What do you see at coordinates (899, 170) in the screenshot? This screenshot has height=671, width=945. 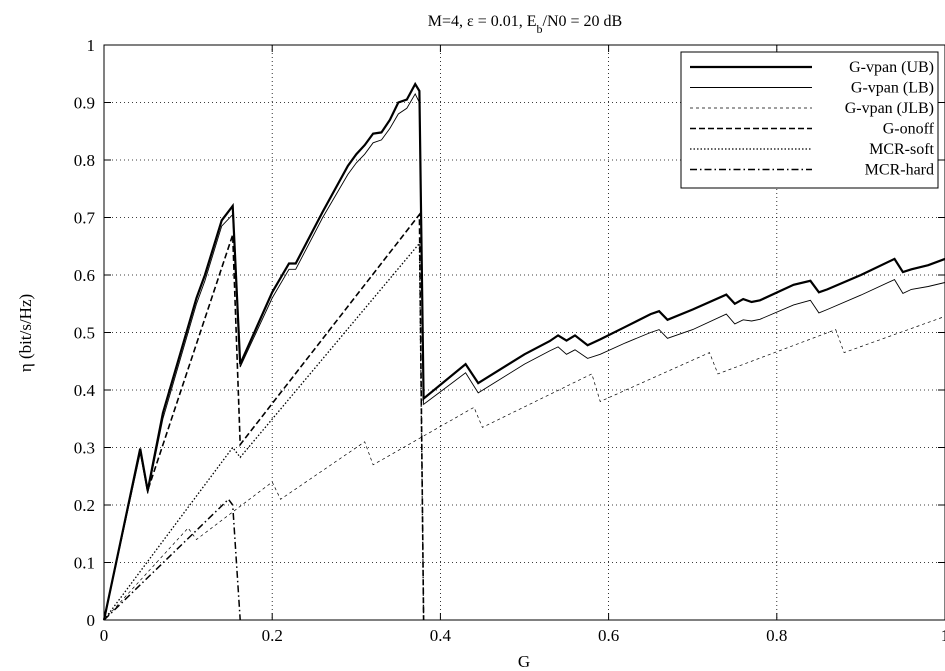 I see `legend-label-mcr-hard: MCR-hard` at bounding box center [899, 170].